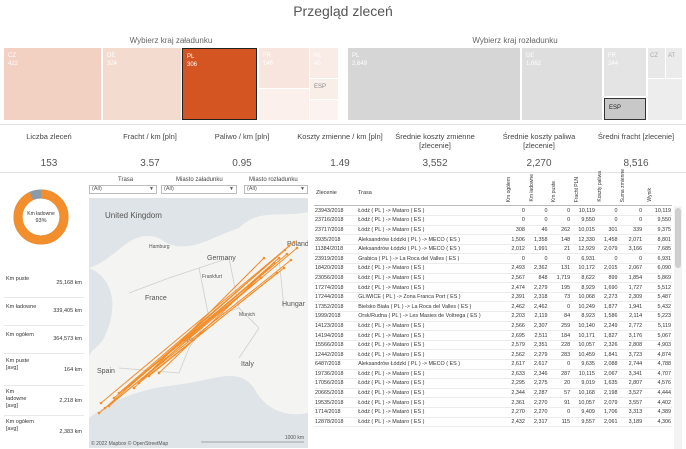 The height and width of the screenshot is (449, 686). What do you see at coordinates (284, 104) in the screenshot?
I see `tm-loading-other1` at bounding box center [284, 104].